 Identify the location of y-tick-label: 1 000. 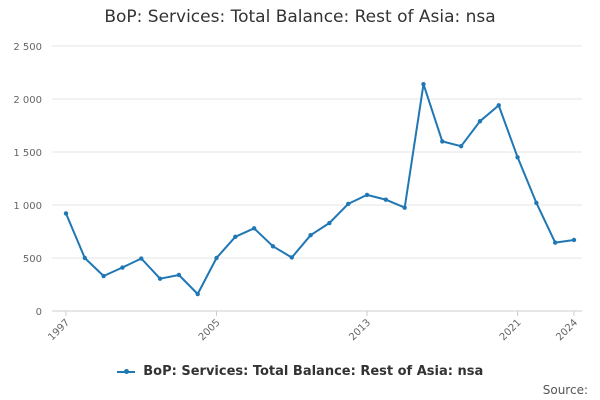
(27, 206).